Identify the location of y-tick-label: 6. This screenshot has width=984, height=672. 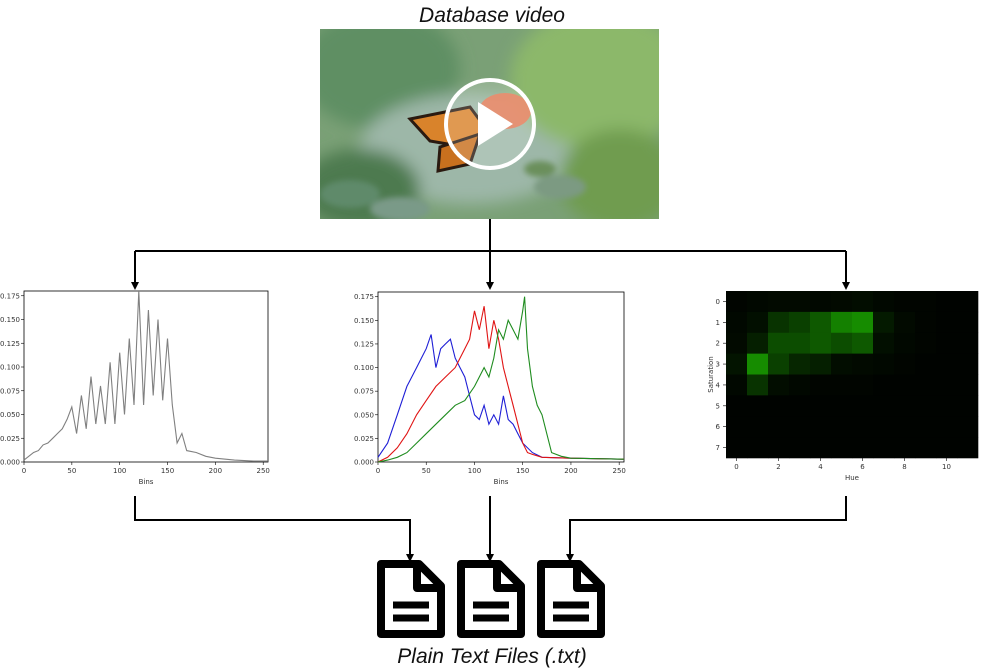
(718, 427).